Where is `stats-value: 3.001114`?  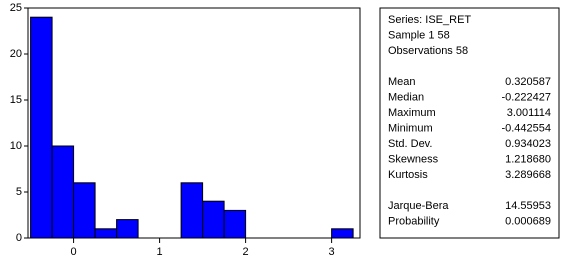 stats-value: 3.001114 is located at coordinates (529, 113).